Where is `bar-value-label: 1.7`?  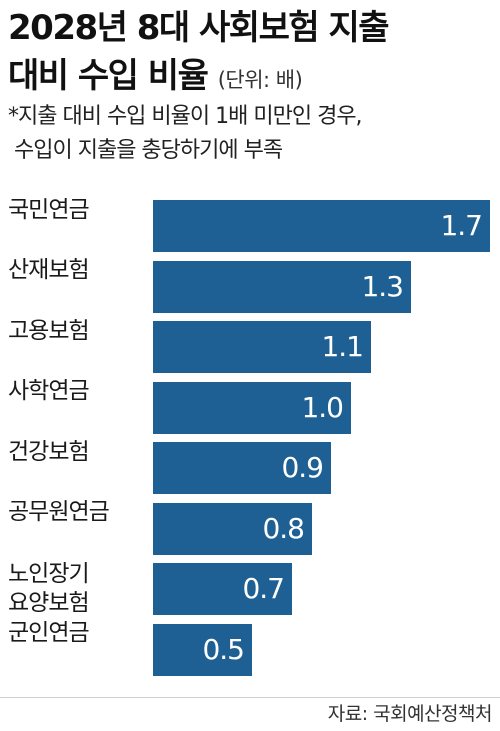
bar-value-label: 1.7 is located at coordinates (461, 225).